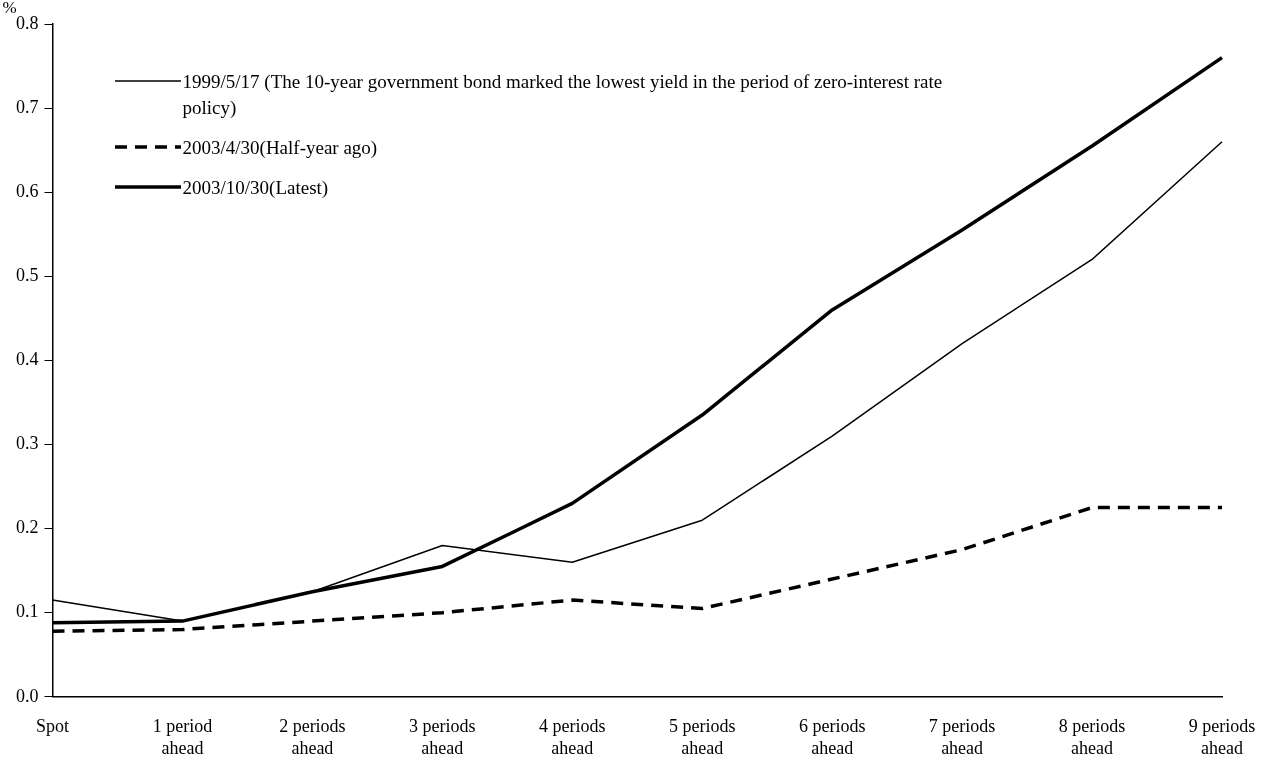  I want to click on x-tick-label: 5 periods ahead, so click(702, 737).